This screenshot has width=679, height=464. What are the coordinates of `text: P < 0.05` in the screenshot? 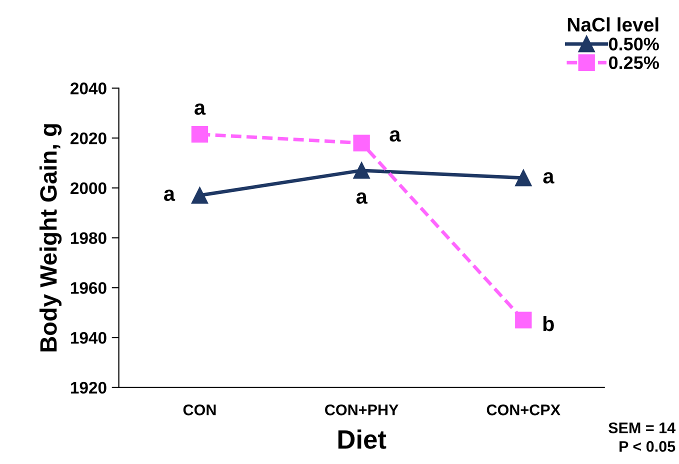 It's located at (648, 446).